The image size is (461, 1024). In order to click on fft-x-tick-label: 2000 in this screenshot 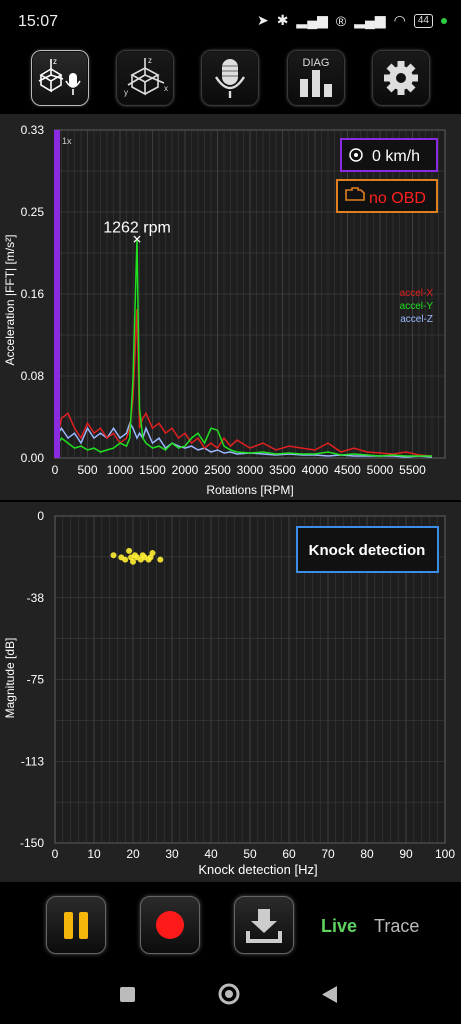, I will do `click(185, 470)`.